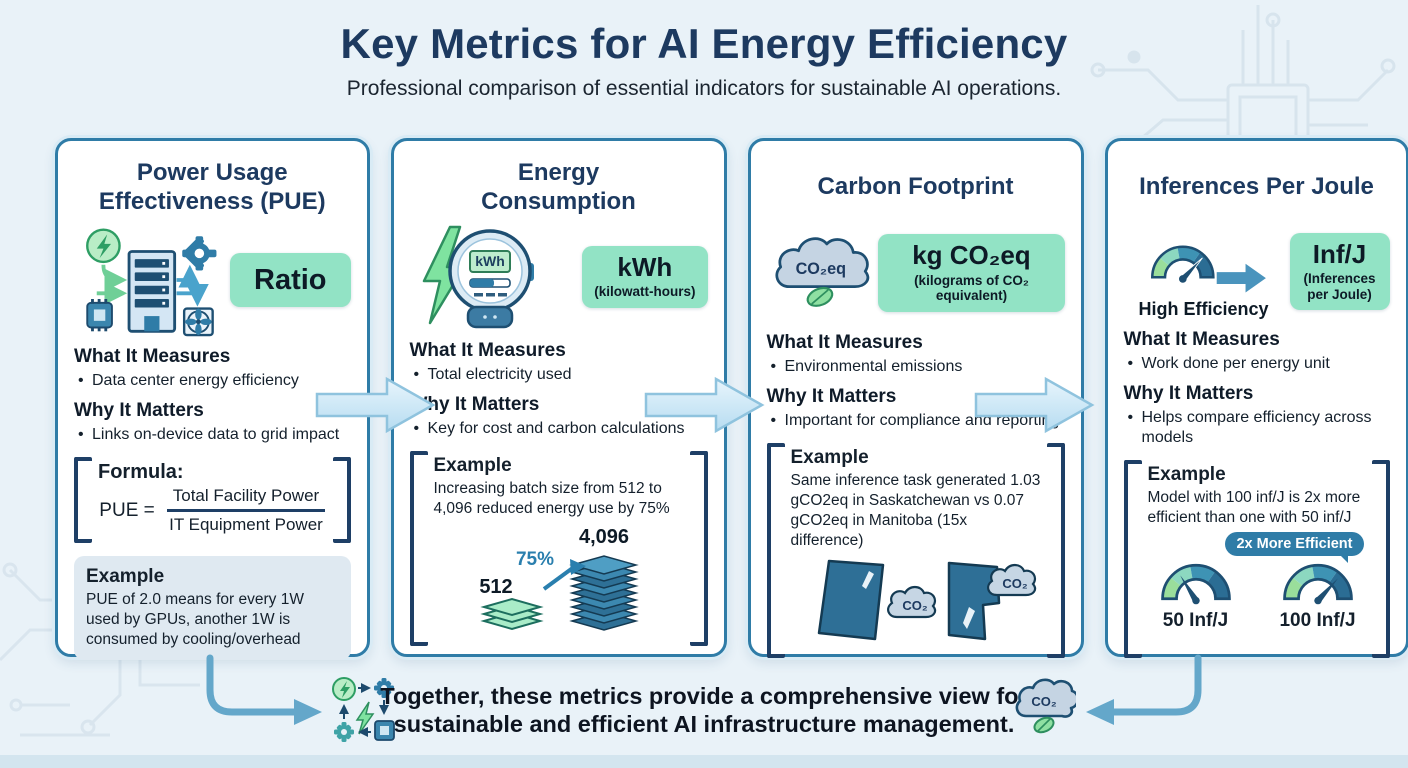 This screenshot has width=1408, height=768. I want to click on provinces-graphic: CO₂ CO₂, so click(916, 601).